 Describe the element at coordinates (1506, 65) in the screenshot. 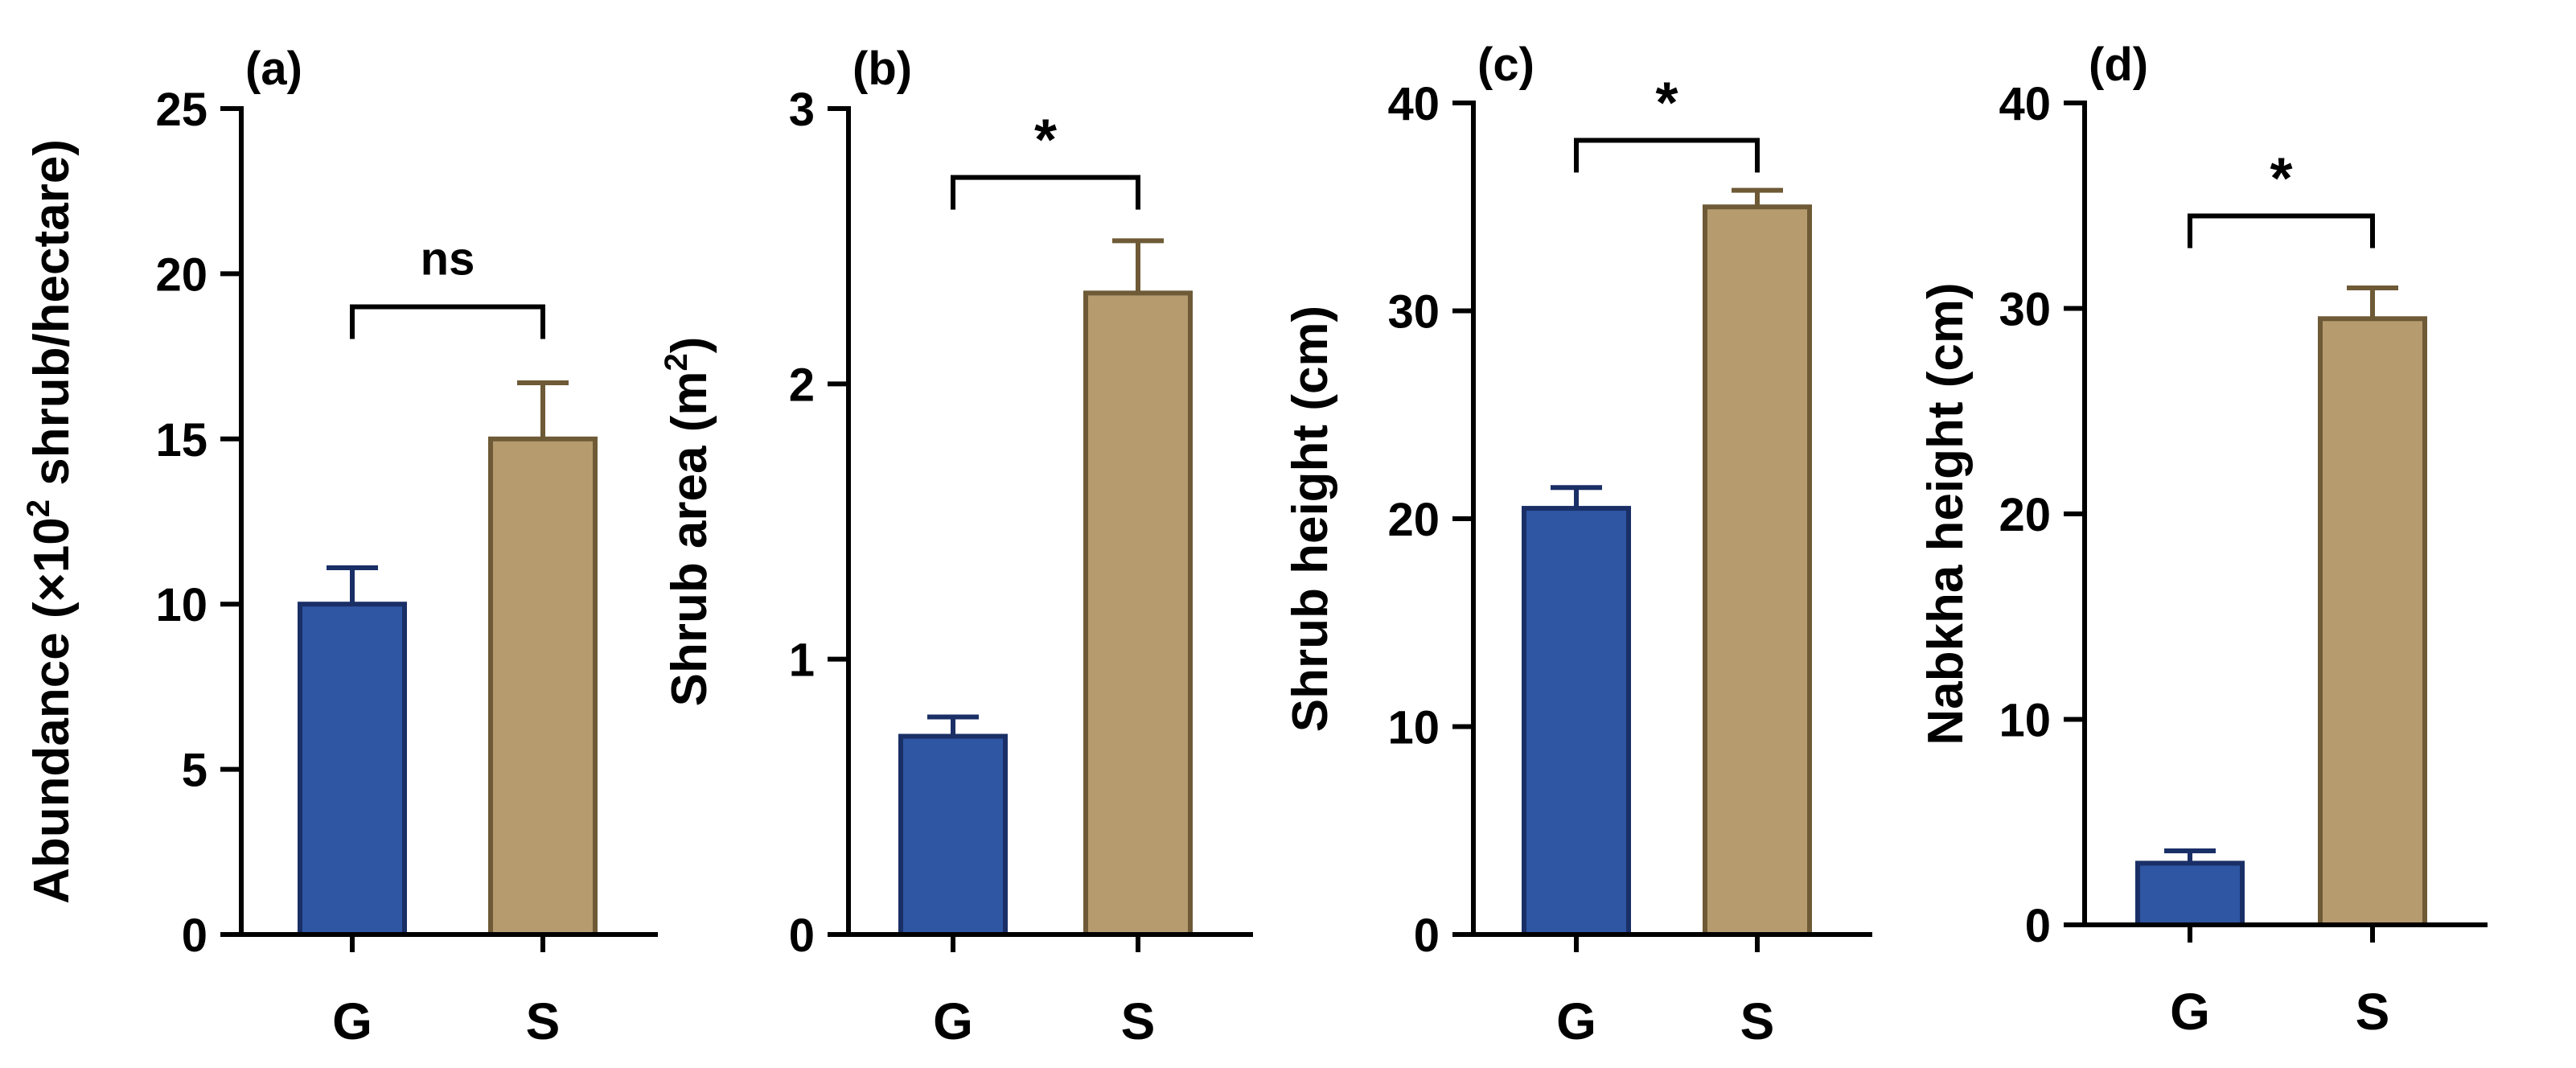

I see `panel-label: (c)` at that location.